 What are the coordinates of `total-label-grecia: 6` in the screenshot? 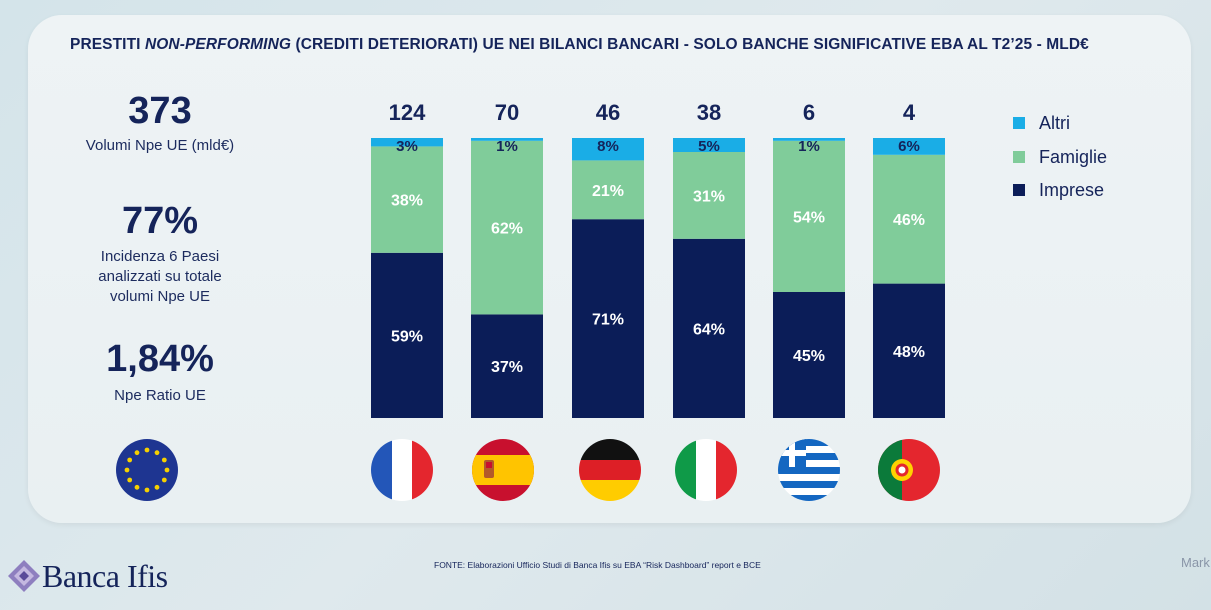 It's located at (809, 112).